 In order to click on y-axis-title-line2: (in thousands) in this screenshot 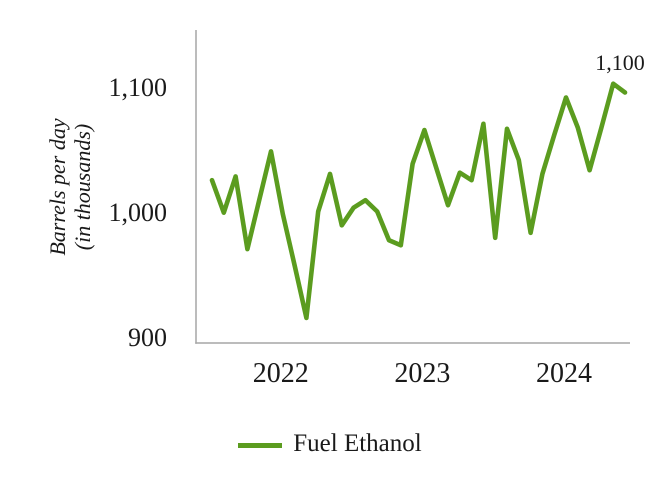, I will do `click(82, 187)`.